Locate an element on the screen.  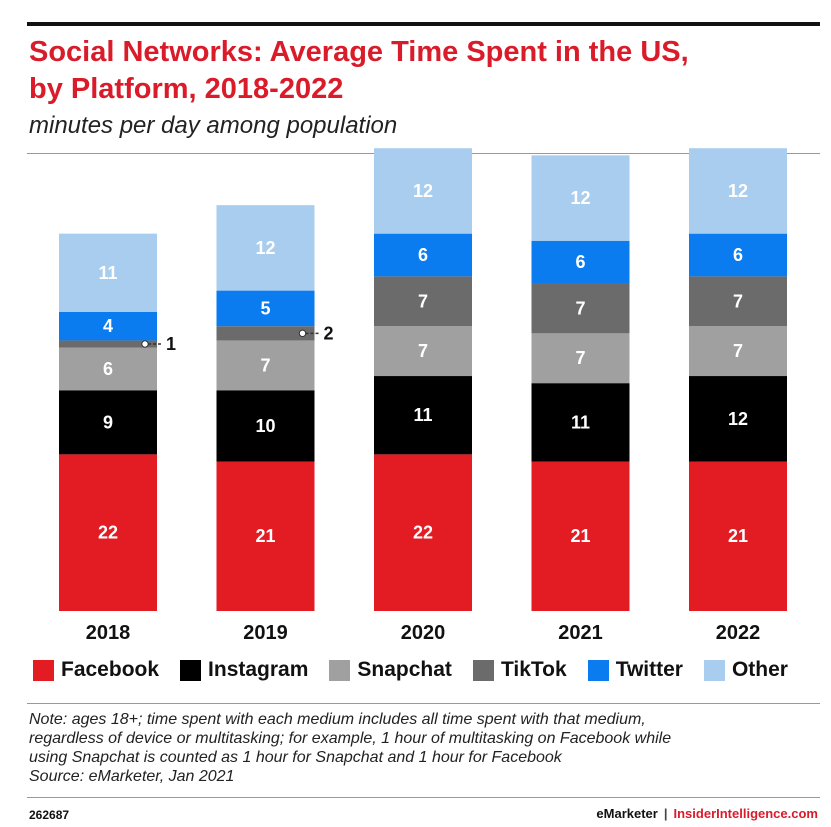
data-label-2019-instagram: 10 is located at coordinates (265, 426).